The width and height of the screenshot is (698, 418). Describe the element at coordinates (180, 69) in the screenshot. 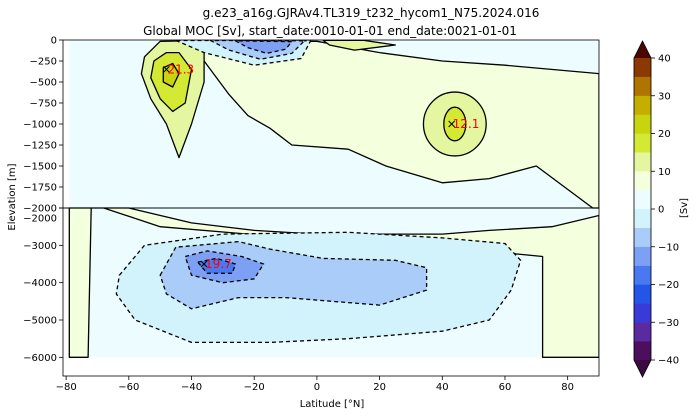

I see `annotation-label: 21.3` at that location.